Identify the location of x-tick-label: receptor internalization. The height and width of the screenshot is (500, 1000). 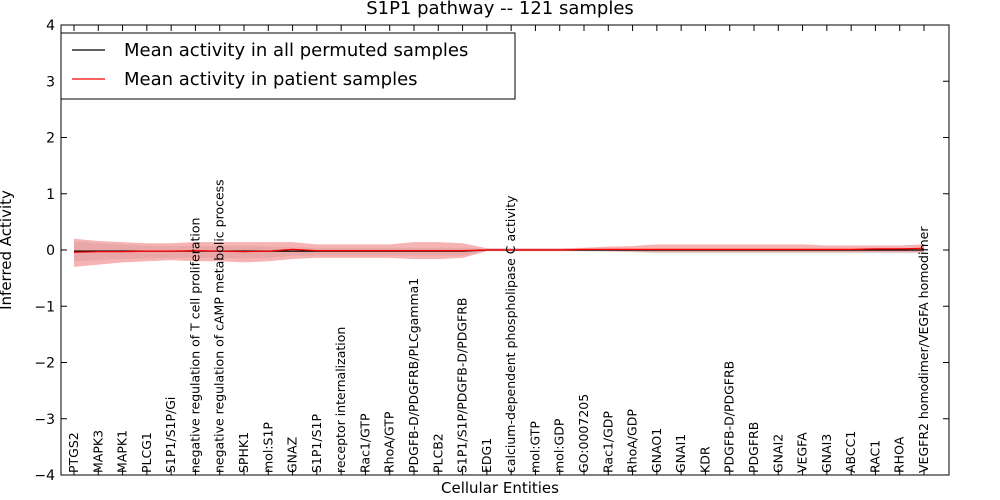
(340, 400).